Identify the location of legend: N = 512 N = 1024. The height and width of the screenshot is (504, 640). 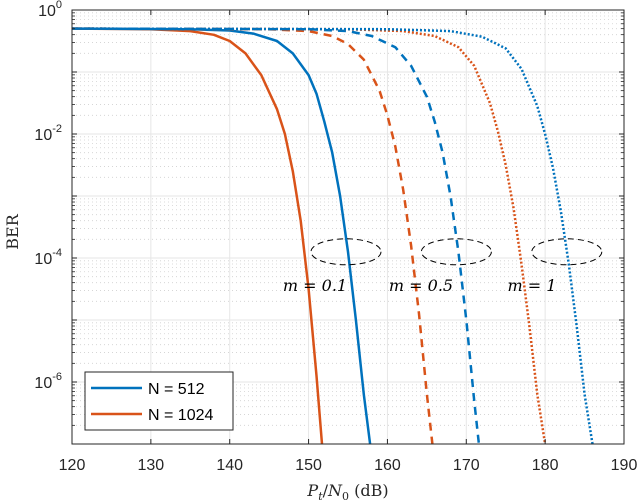
(159, 401).